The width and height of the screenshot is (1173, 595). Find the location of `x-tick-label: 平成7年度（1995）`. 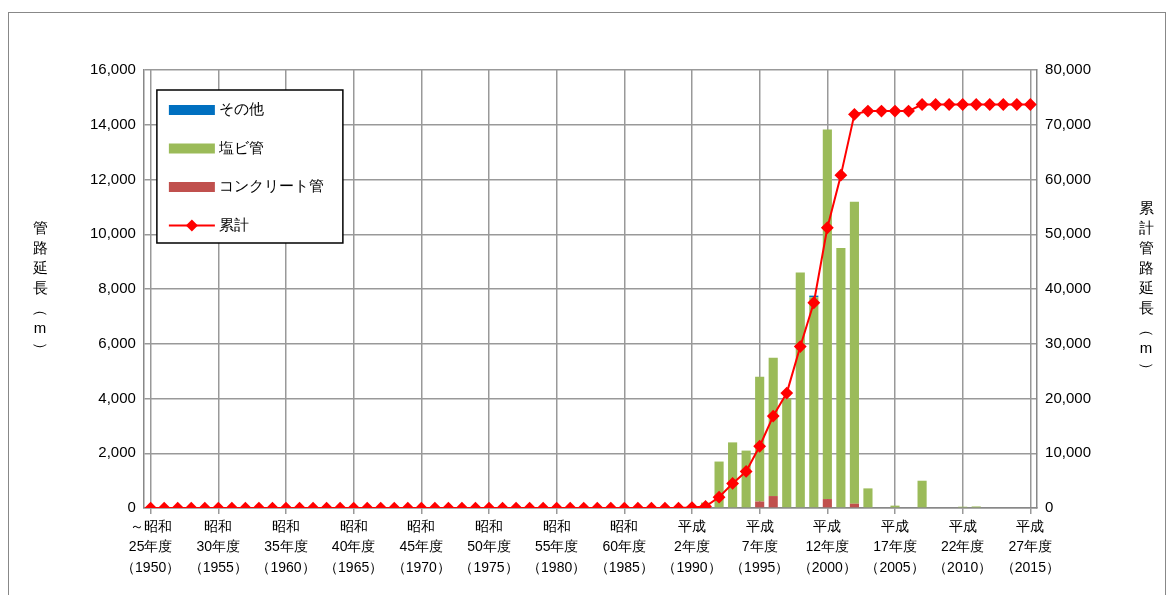

x-tick-label: 平成7年度（1995） is located at coordinates (760, 546).